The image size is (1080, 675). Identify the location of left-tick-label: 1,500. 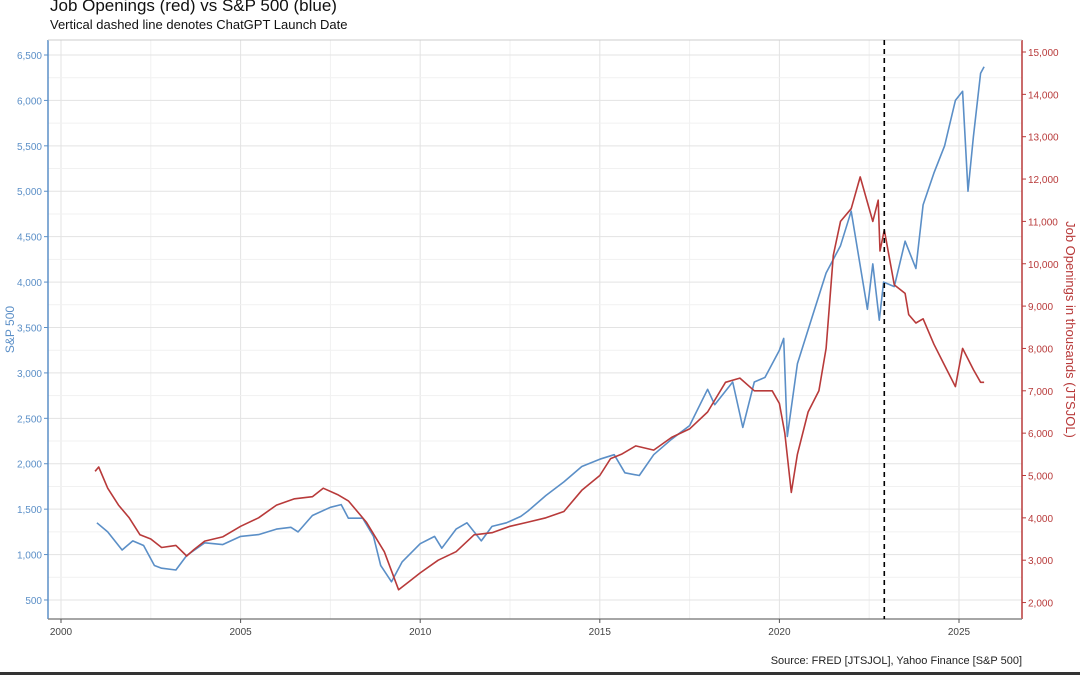
(29, 510).